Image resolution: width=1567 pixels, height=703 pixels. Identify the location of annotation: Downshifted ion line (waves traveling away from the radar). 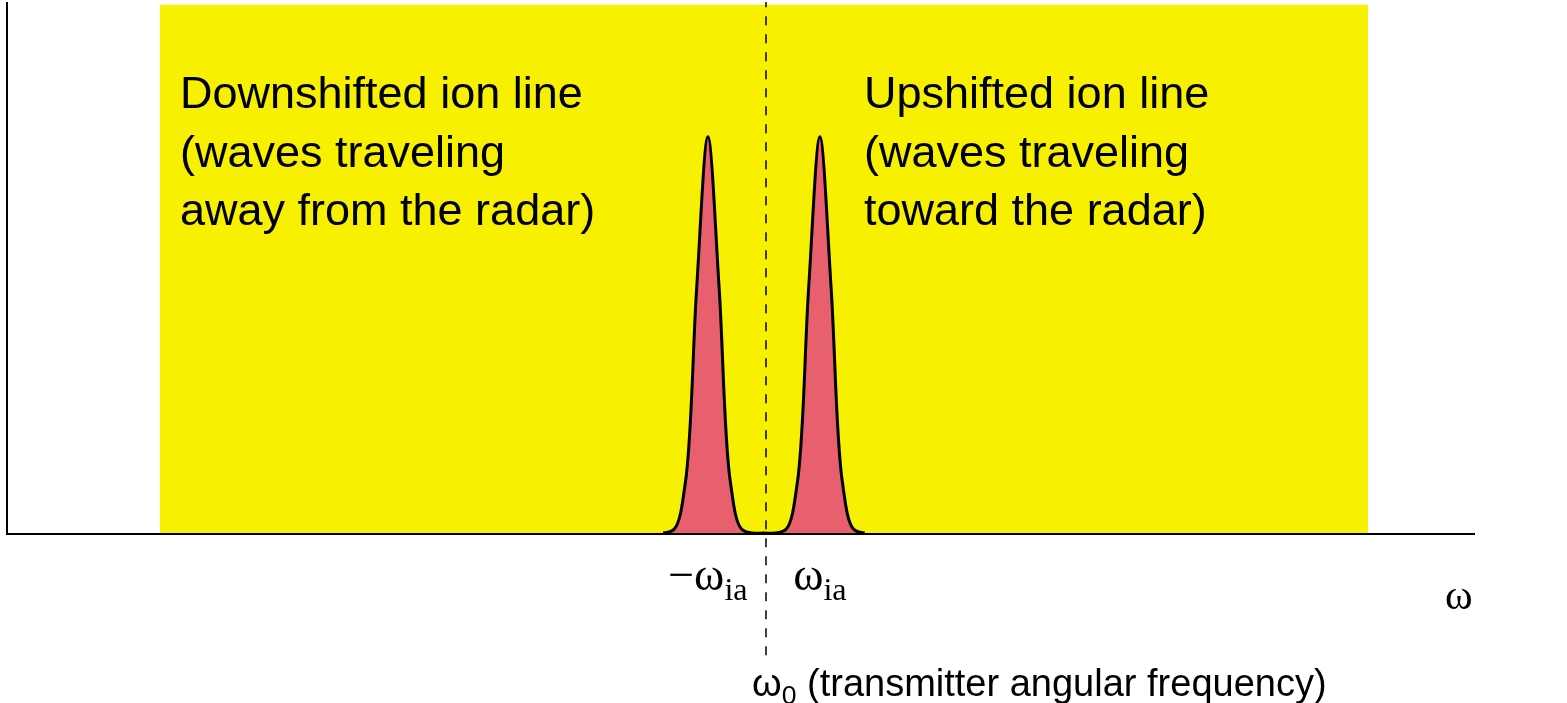
(388, 151).